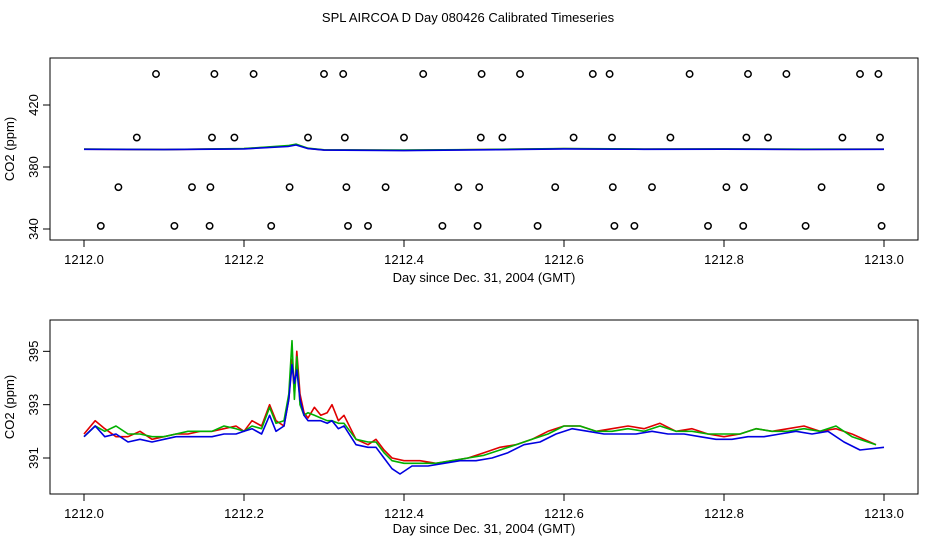 This screenshot has height=545, width=936. What do you see at coordinates (33, 405) in the screenshot?
I see `y-tick-label: 393` at bounding box center [33, 405].